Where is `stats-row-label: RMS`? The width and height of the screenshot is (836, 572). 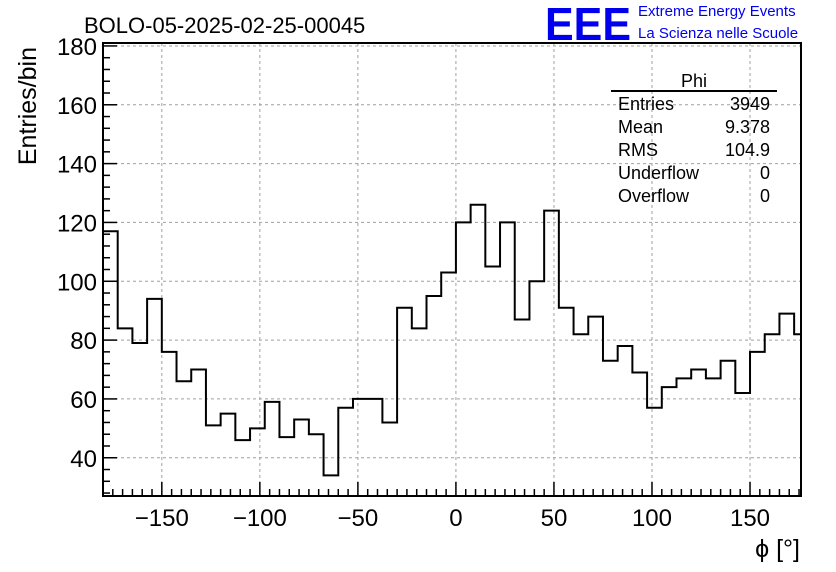 stats-row-label: RMS is located at coordinates (638, 150).